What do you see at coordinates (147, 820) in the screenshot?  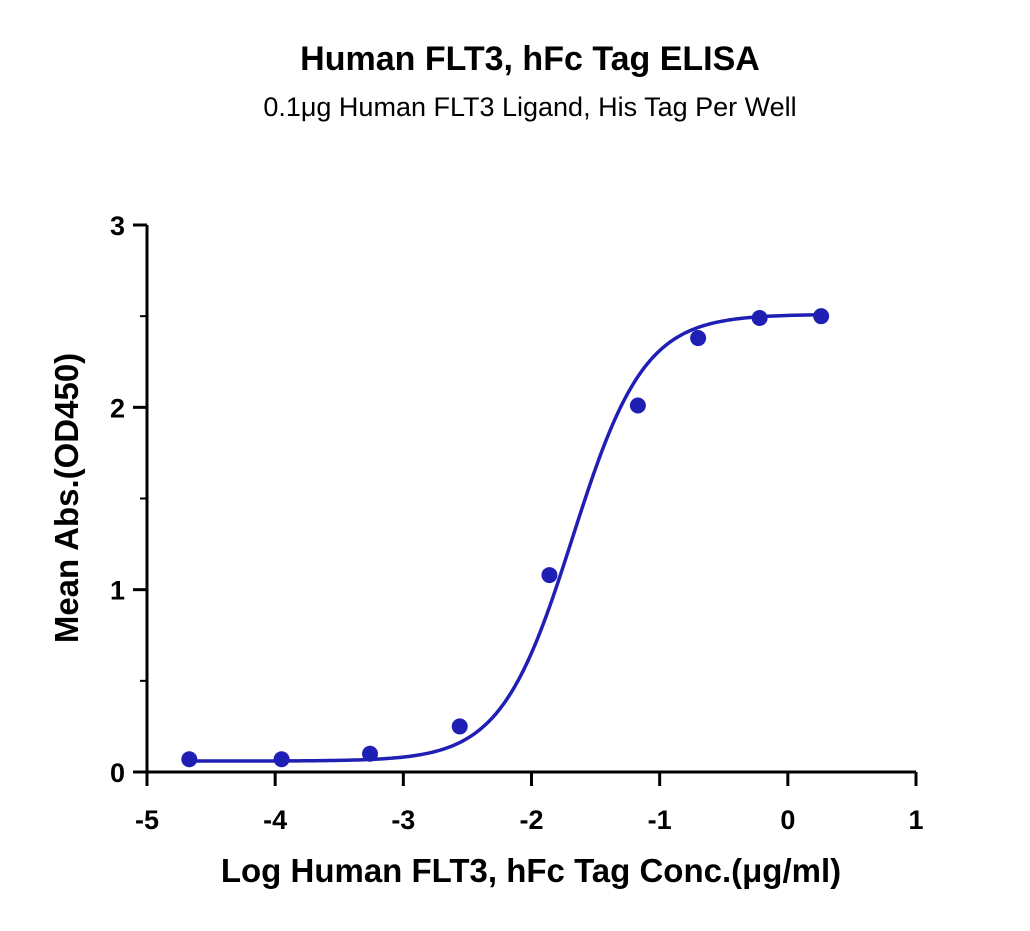 I see `x-tick-label: -5` at bounding box center [147, 820].